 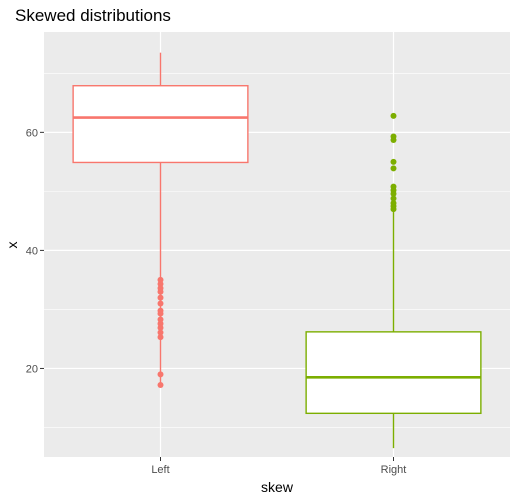 I want to click on y-axis: 20 40 60, so click(x=35, y=251).